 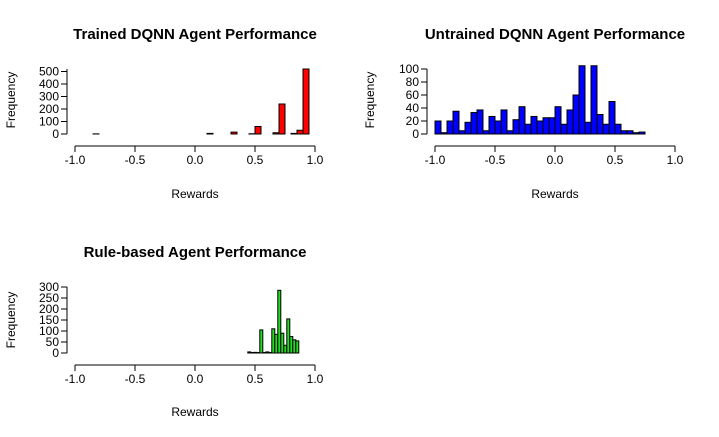 What do you see at coordinates (49, 72) in the screenshot?
I see `y-tick-label: 500` at bounding box center [49, 72].